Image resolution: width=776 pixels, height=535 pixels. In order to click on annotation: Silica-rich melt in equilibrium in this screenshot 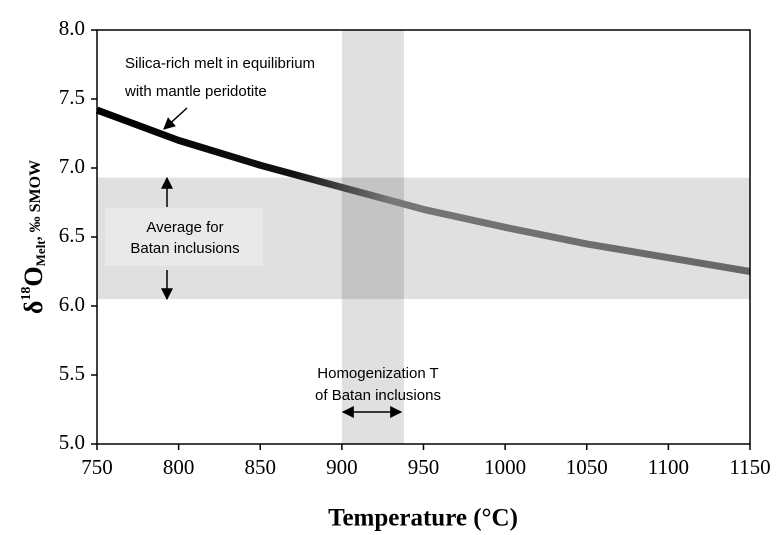, I will do `click(220, 63)`.